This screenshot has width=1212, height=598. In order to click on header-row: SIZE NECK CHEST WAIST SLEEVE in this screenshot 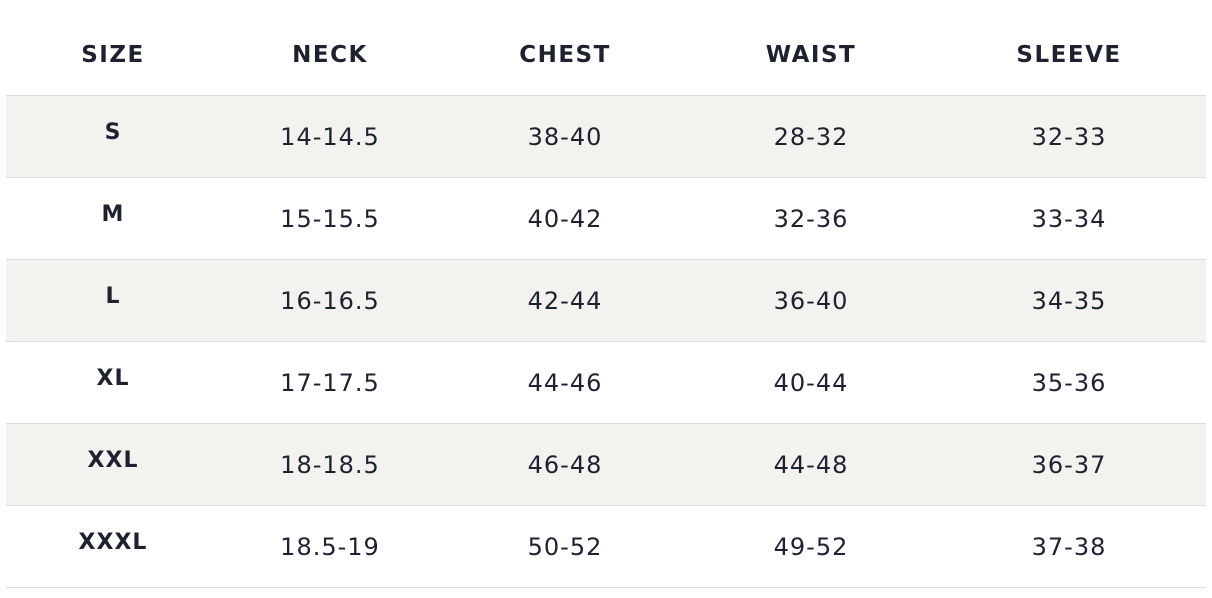, I will do `click(606, 55)`.